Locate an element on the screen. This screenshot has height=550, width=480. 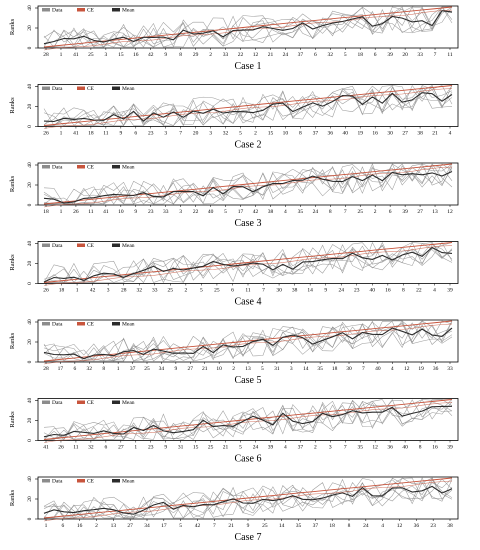
x-tick-label: 5 is located at coordinates (225, 212).